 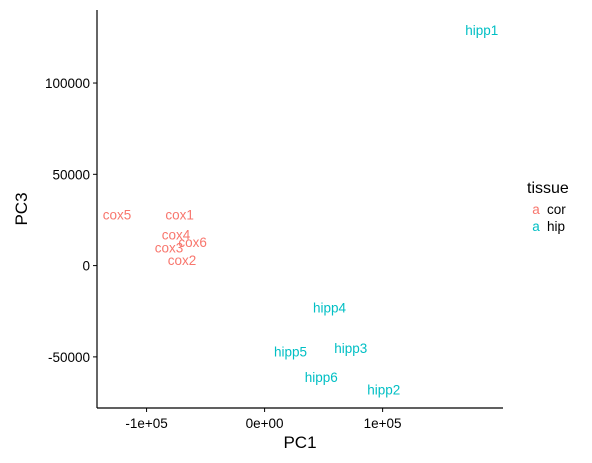 I want to click on data-label-cox1: cox1, so click(x=179, y=214).